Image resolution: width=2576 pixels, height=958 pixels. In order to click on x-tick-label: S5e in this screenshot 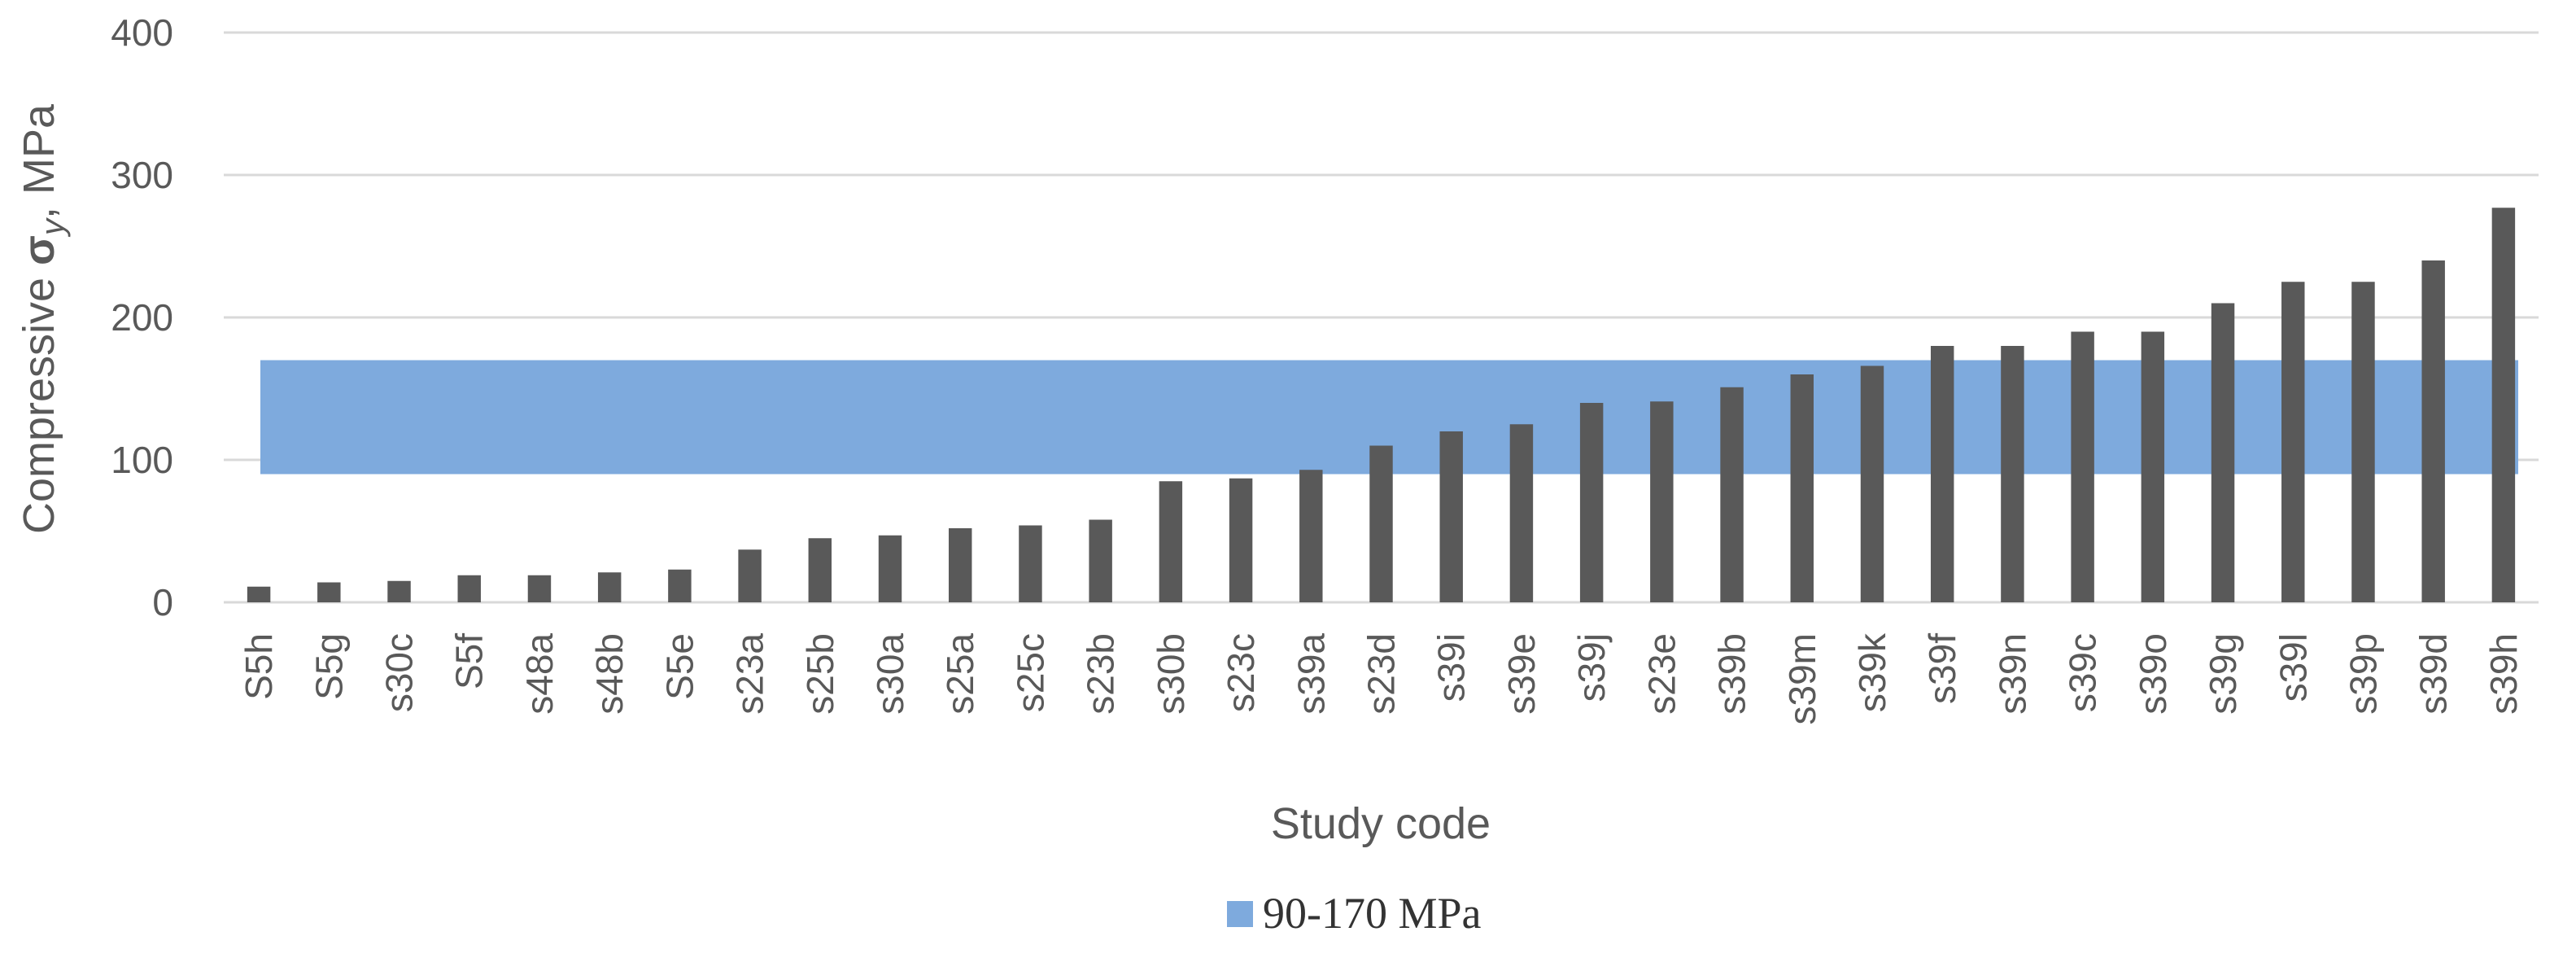, I will do `click(679, 666)`.